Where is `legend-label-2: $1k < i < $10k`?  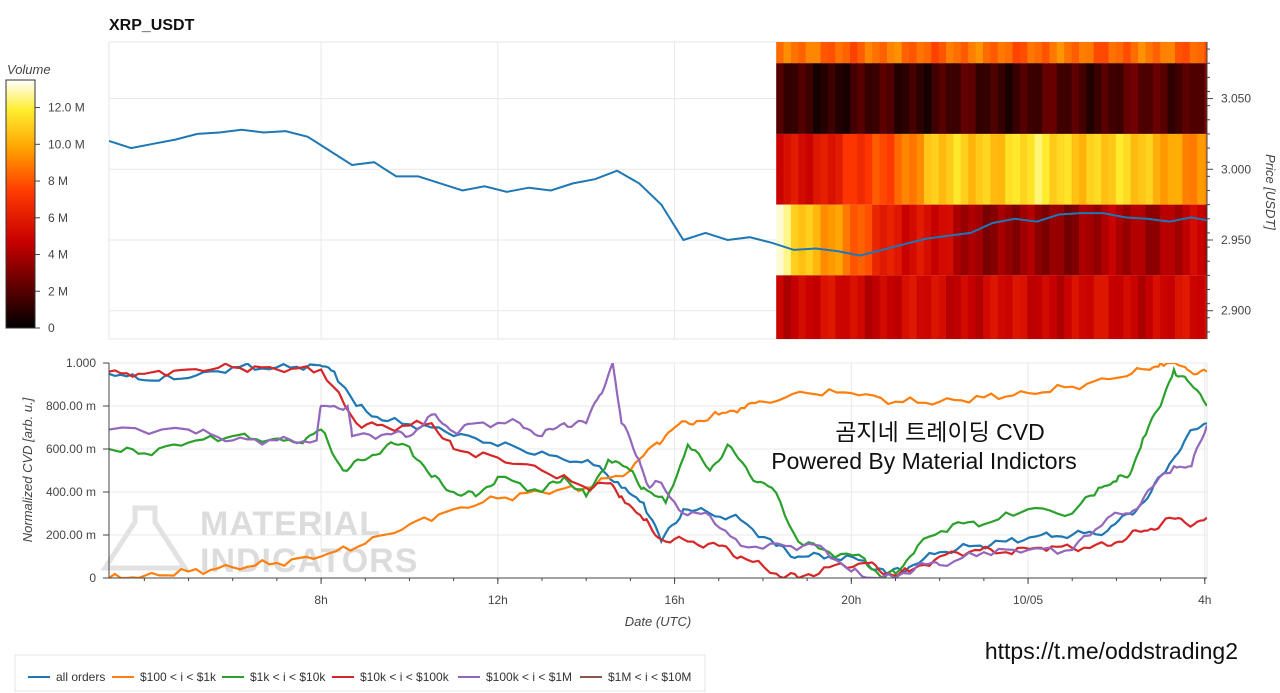
legend-label-2: $1k < i < $10k is located at coordinates (288, 677).